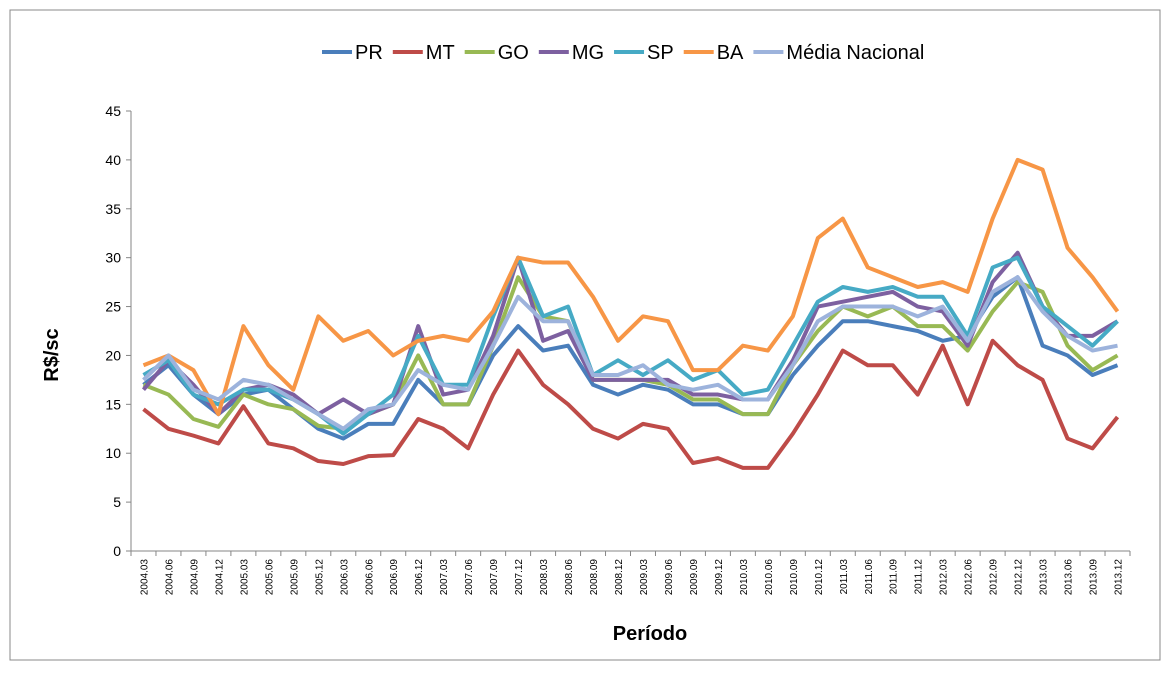 The height and width of the screenshot is (676, 1172). I want to click on x-tick-label: 2007.06, so click(469, 577).